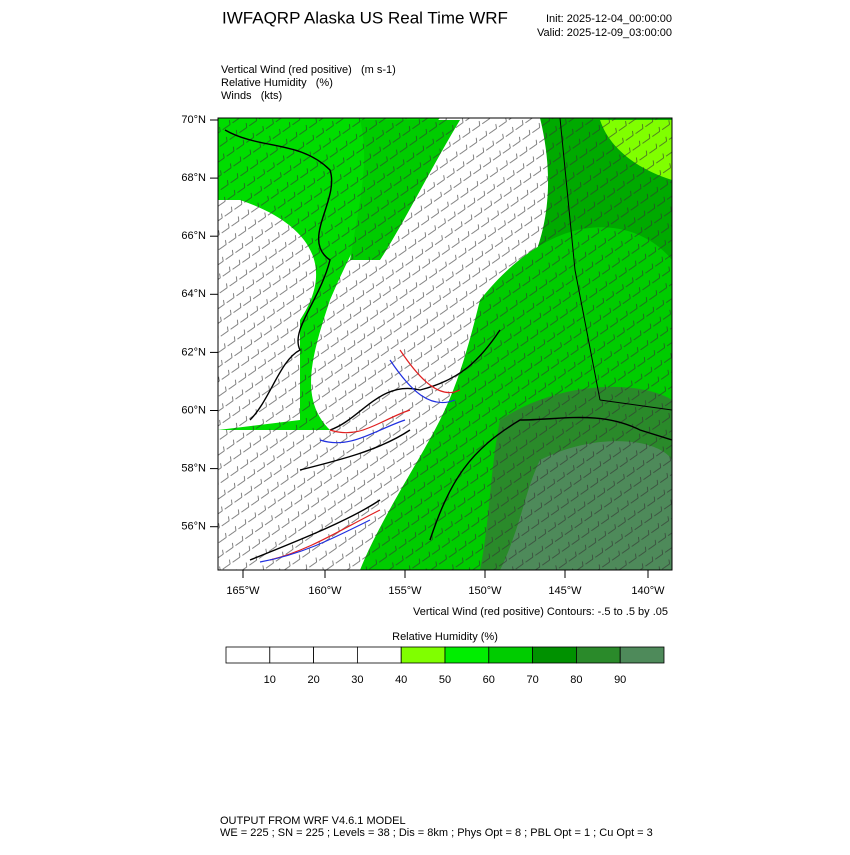 This screenshot has height=855, width=850. I want to click on colorbar-tick-label: 70, so click(532, 680).